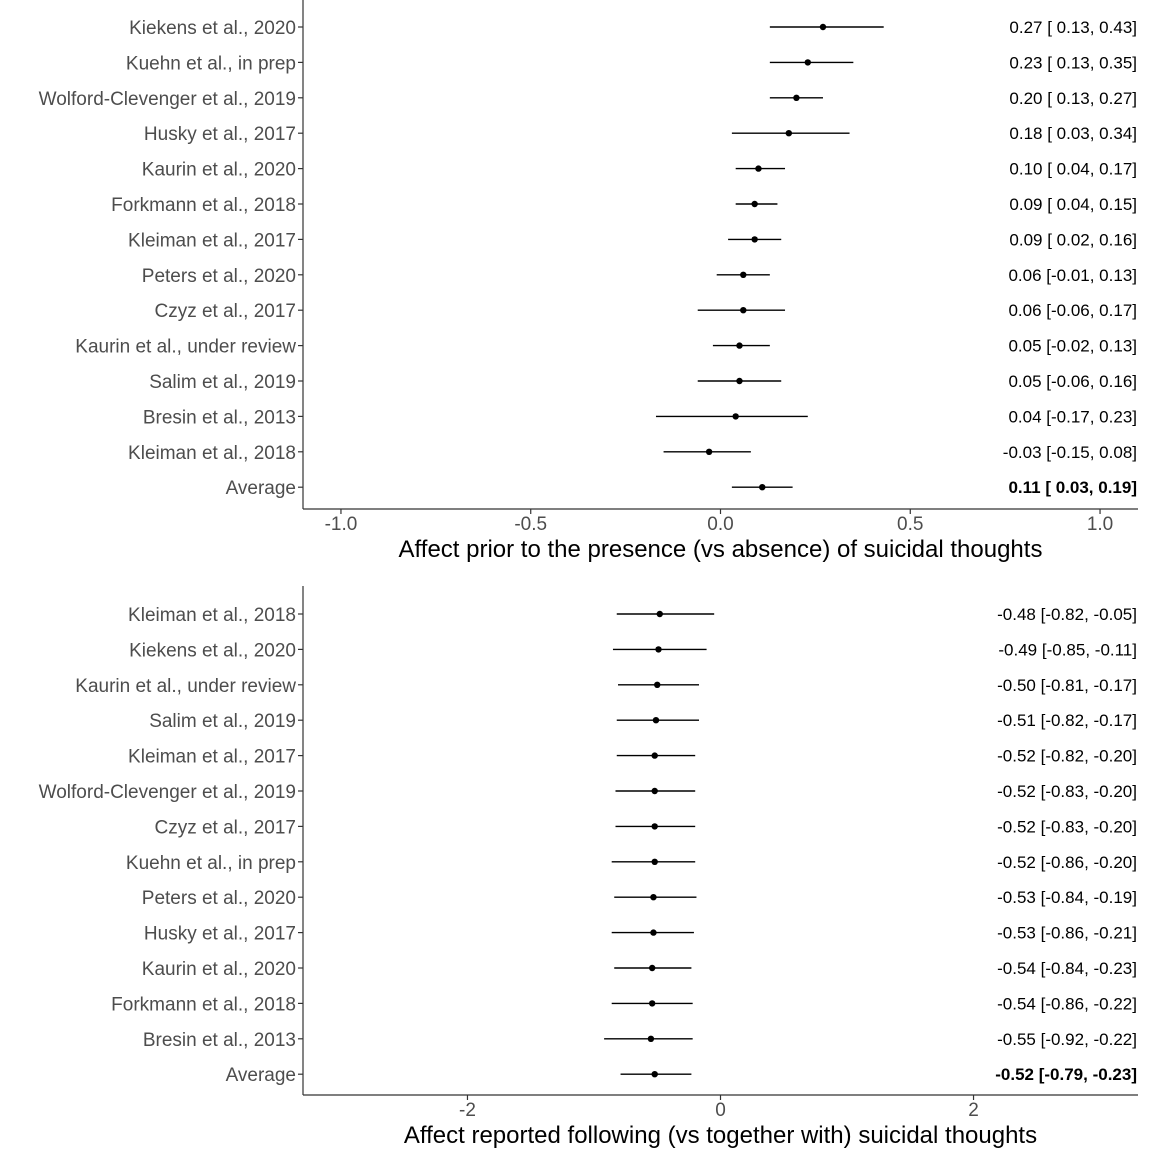 This screenshot has height=1151, width=1152. What do you see at coordinates (1070, 452) in the screenshot?
I see `ci-text: -0.03 [-0.15, 0.08]` at bounding box center [1070, 452].